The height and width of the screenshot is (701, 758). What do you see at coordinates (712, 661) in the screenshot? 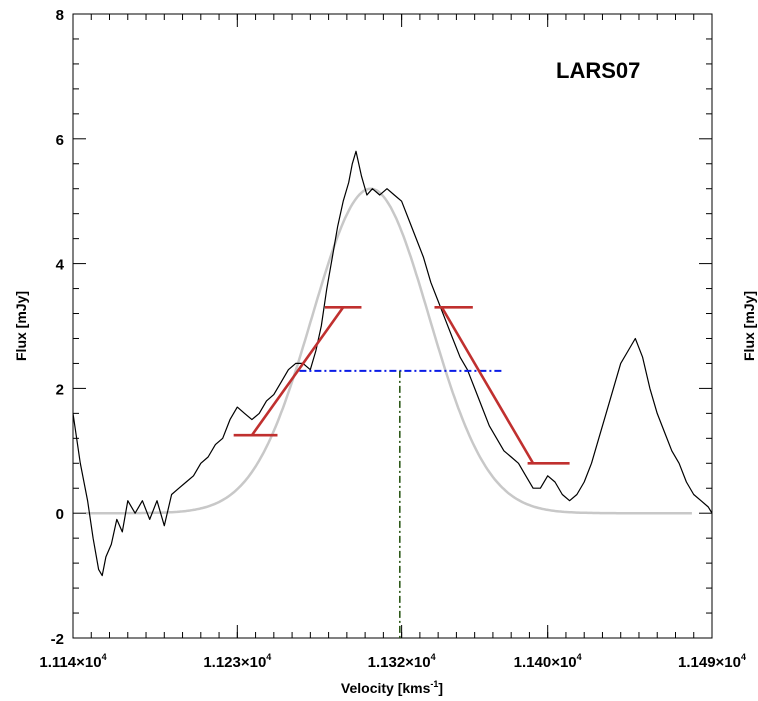
I see `x-tick-label: 1.149×10⁴` at bounding box center [712, 661].